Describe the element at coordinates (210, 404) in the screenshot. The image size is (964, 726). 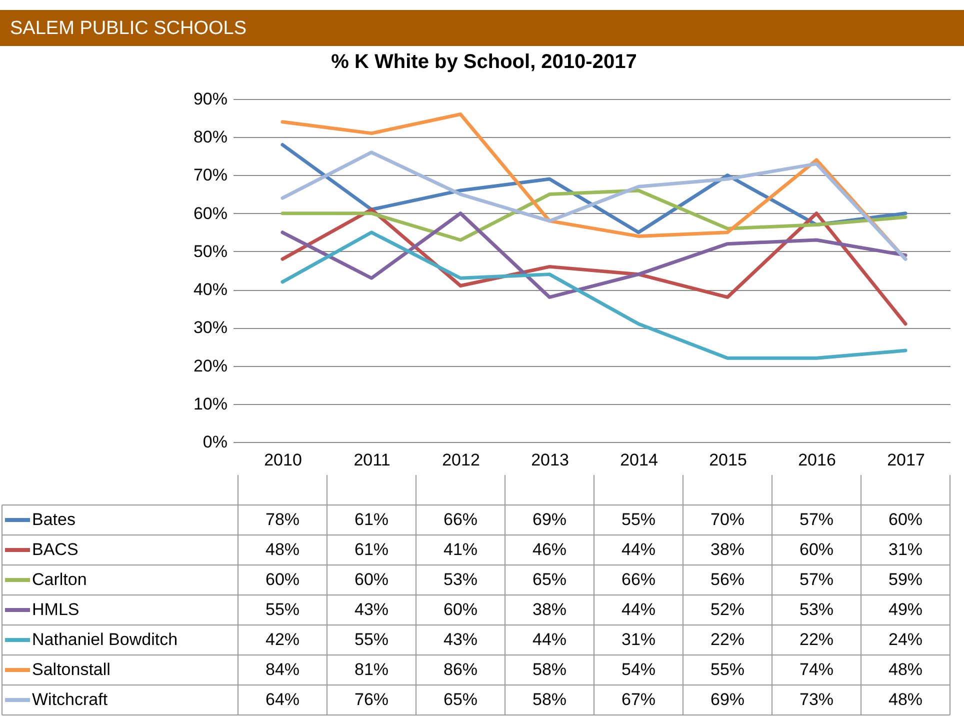
I see `y-tick-label: 10%` at that location.